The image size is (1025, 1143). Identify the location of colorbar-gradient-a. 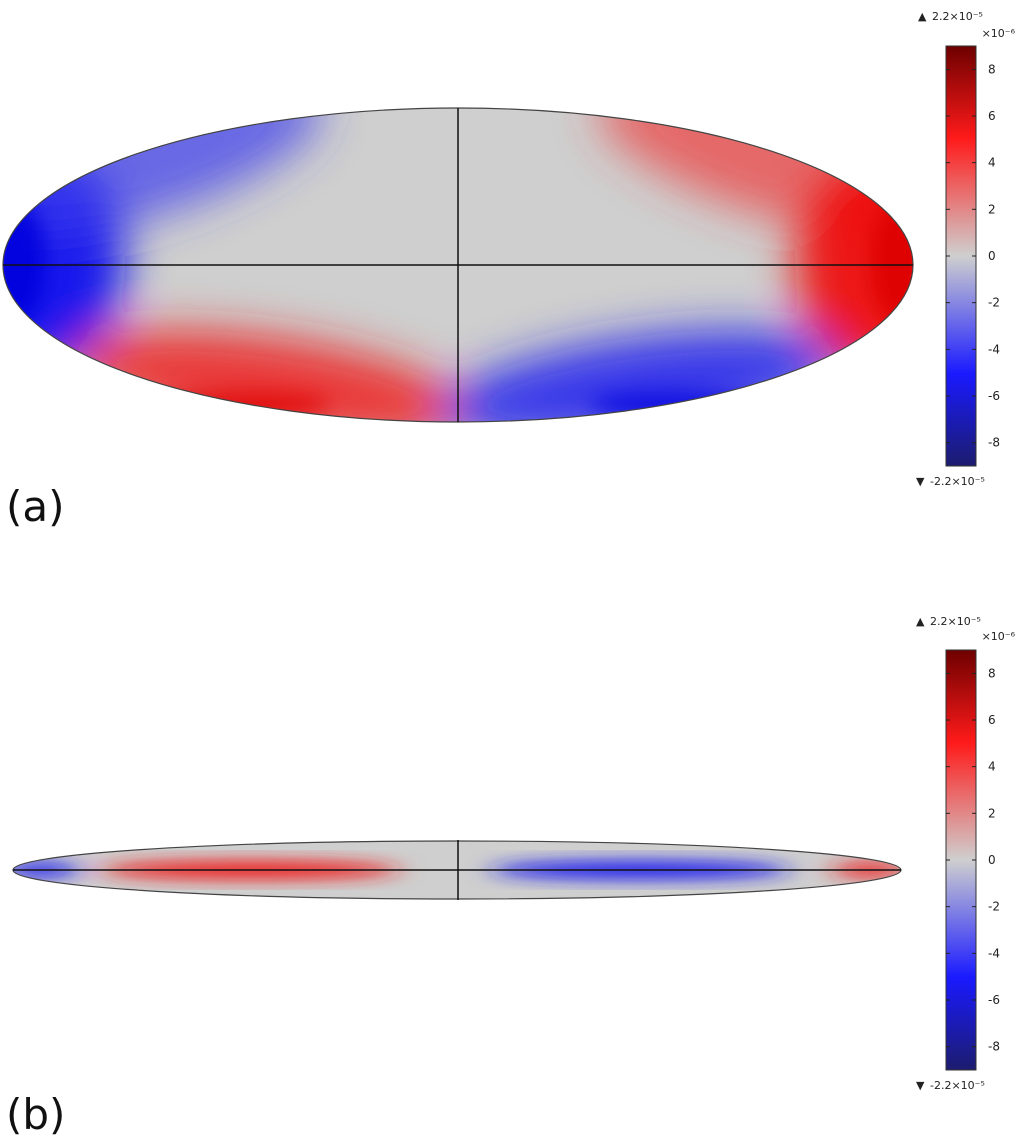
(961, 256).